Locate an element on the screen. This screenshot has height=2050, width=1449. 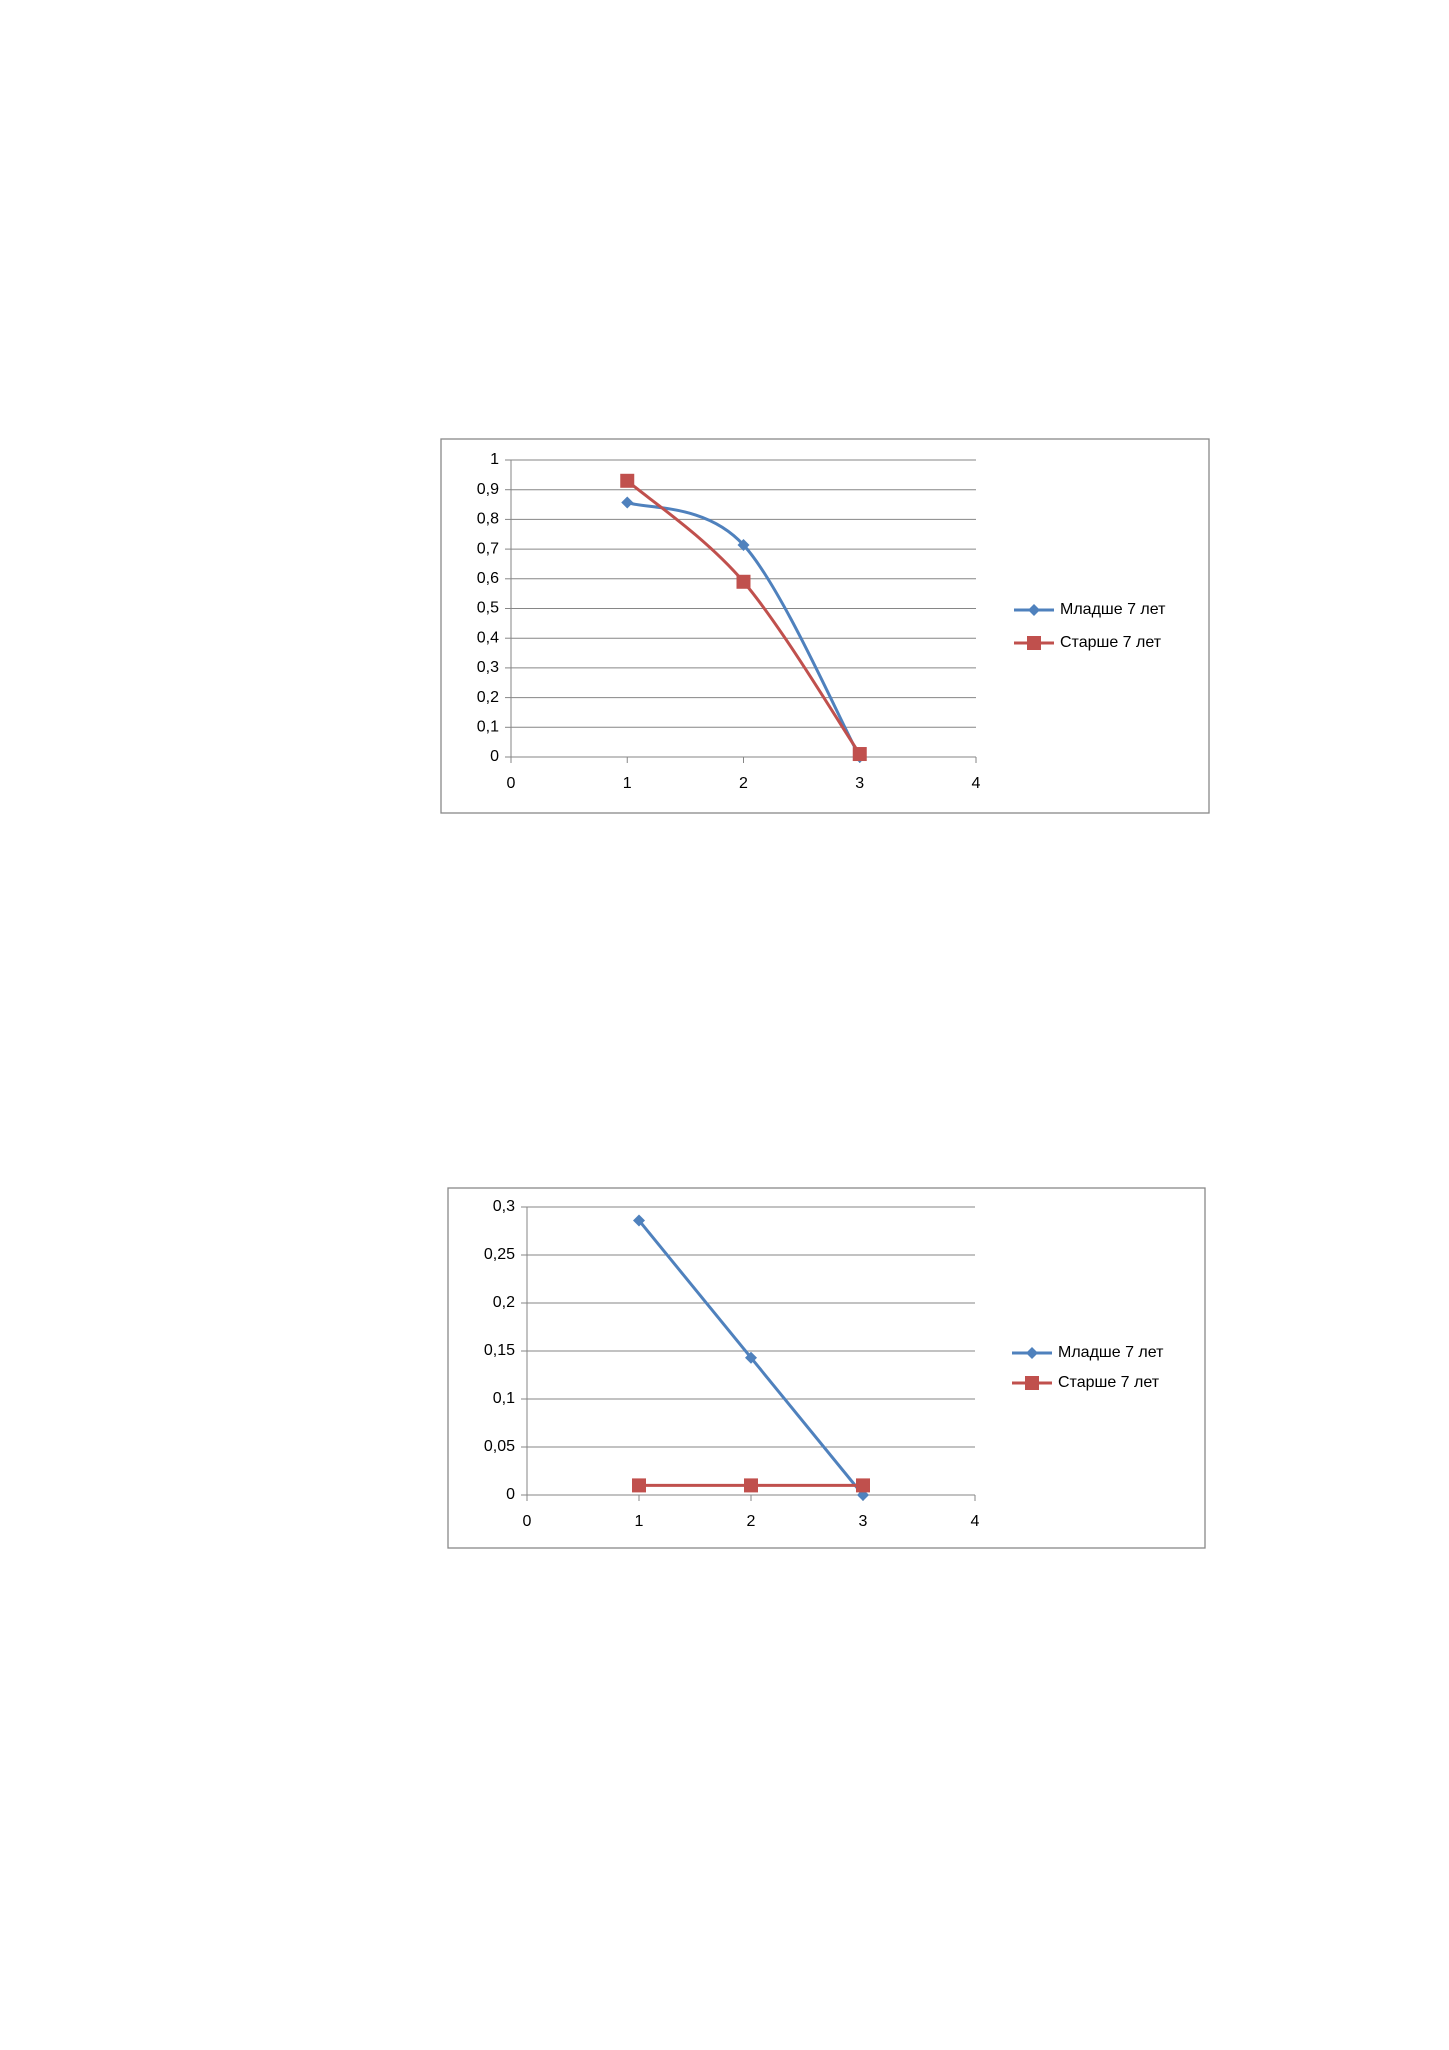
series-line is located at coordinates (743, 617).